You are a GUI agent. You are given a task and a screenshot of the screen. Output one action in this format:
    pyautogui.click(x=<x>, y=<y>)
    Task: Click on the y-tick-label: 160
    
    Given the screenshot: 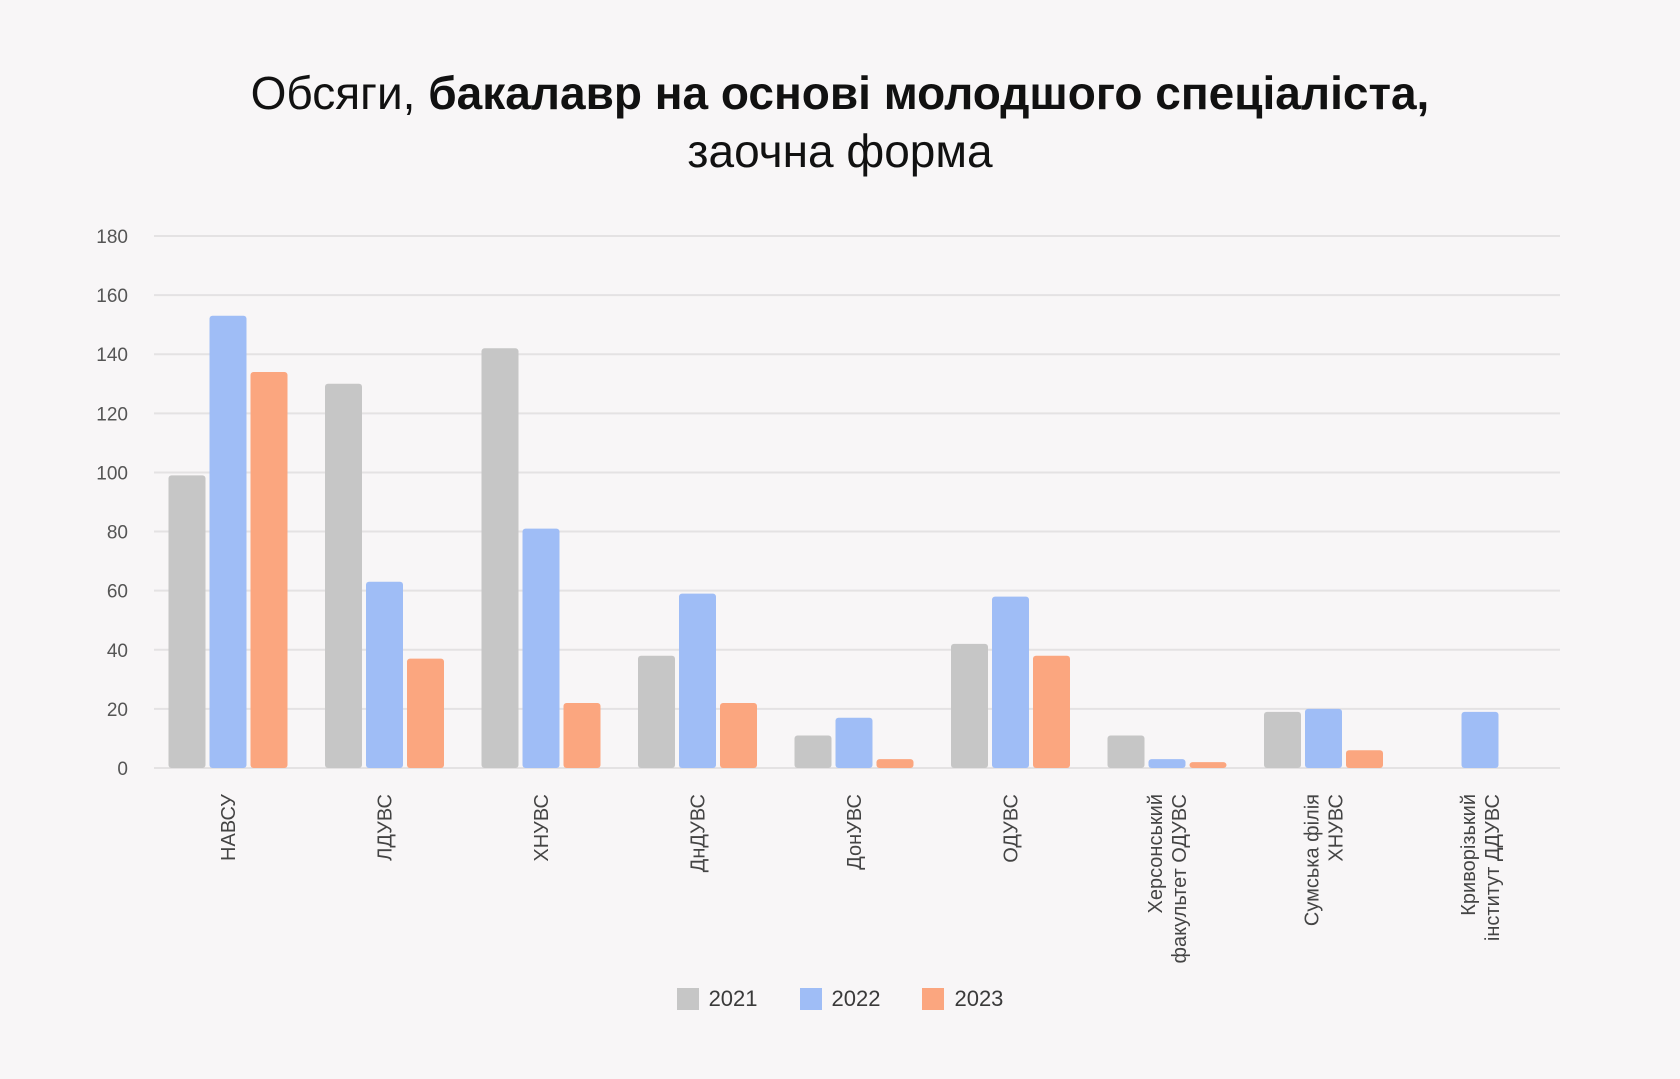 What is the action you would take?
    pyautogui.click(x=112, y=296)
    